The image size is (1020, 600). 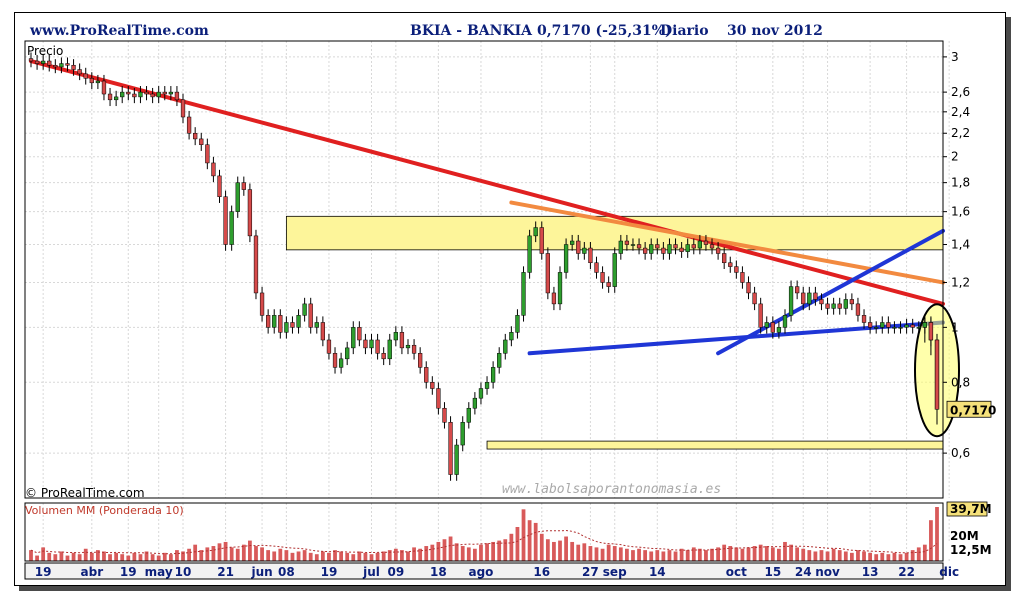 What do you see at coordinates (964, 536) in the screenshot?
I see `volume-label: 20M` at bounding box center [964, 536].